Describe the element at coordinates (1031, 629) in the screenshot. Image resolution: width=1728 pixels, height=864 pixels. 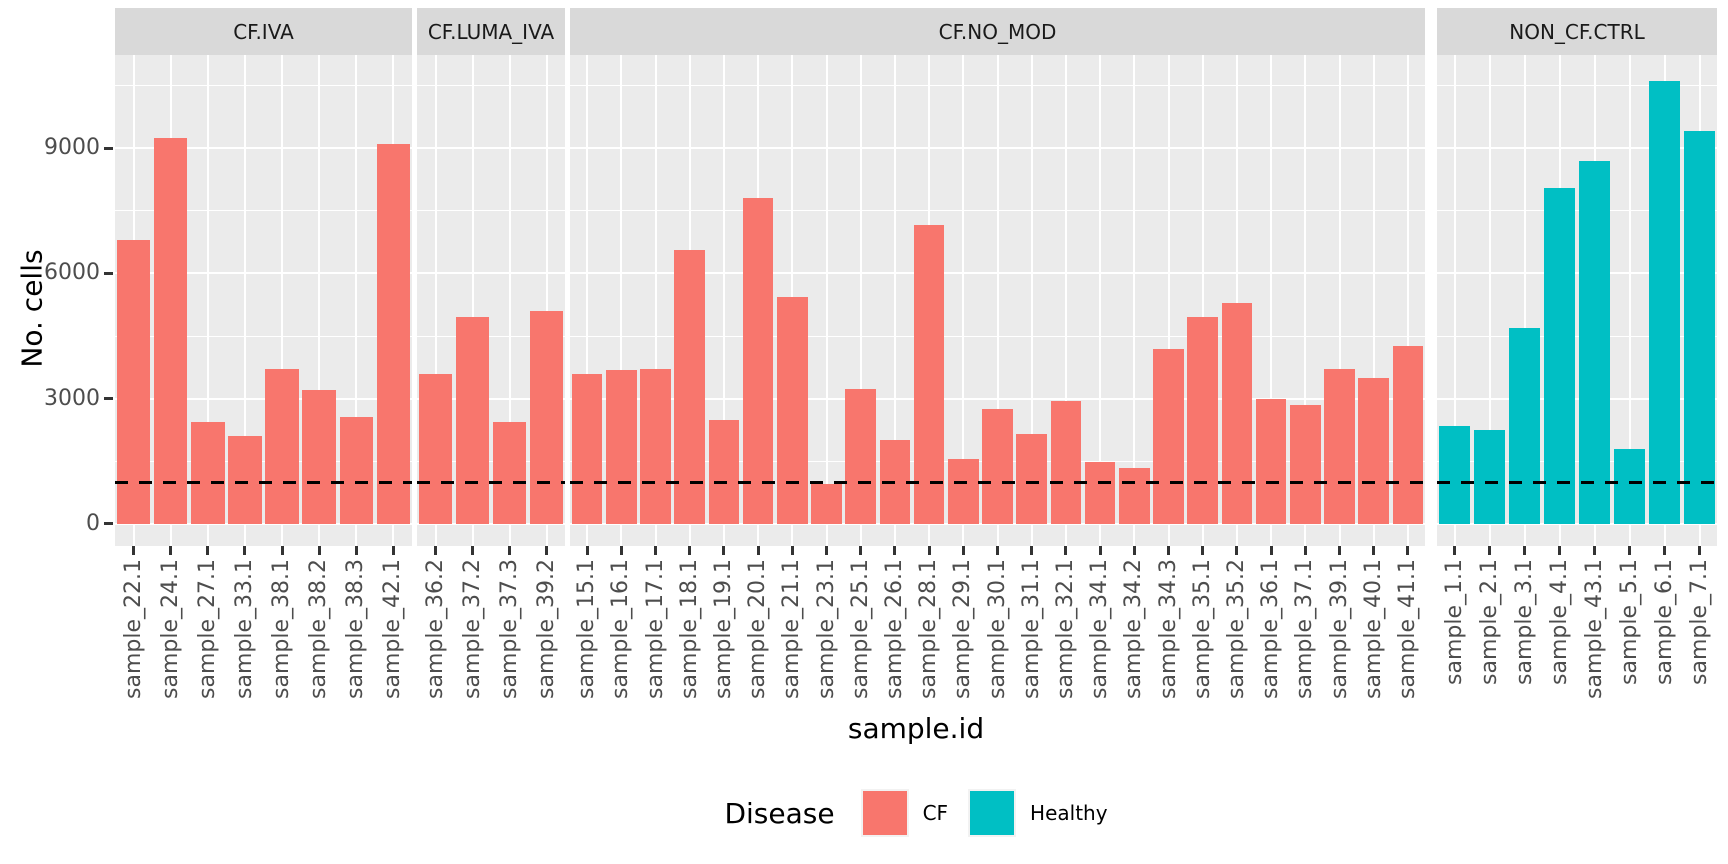
I see `x-tick-label: sample_31.1` at that location.